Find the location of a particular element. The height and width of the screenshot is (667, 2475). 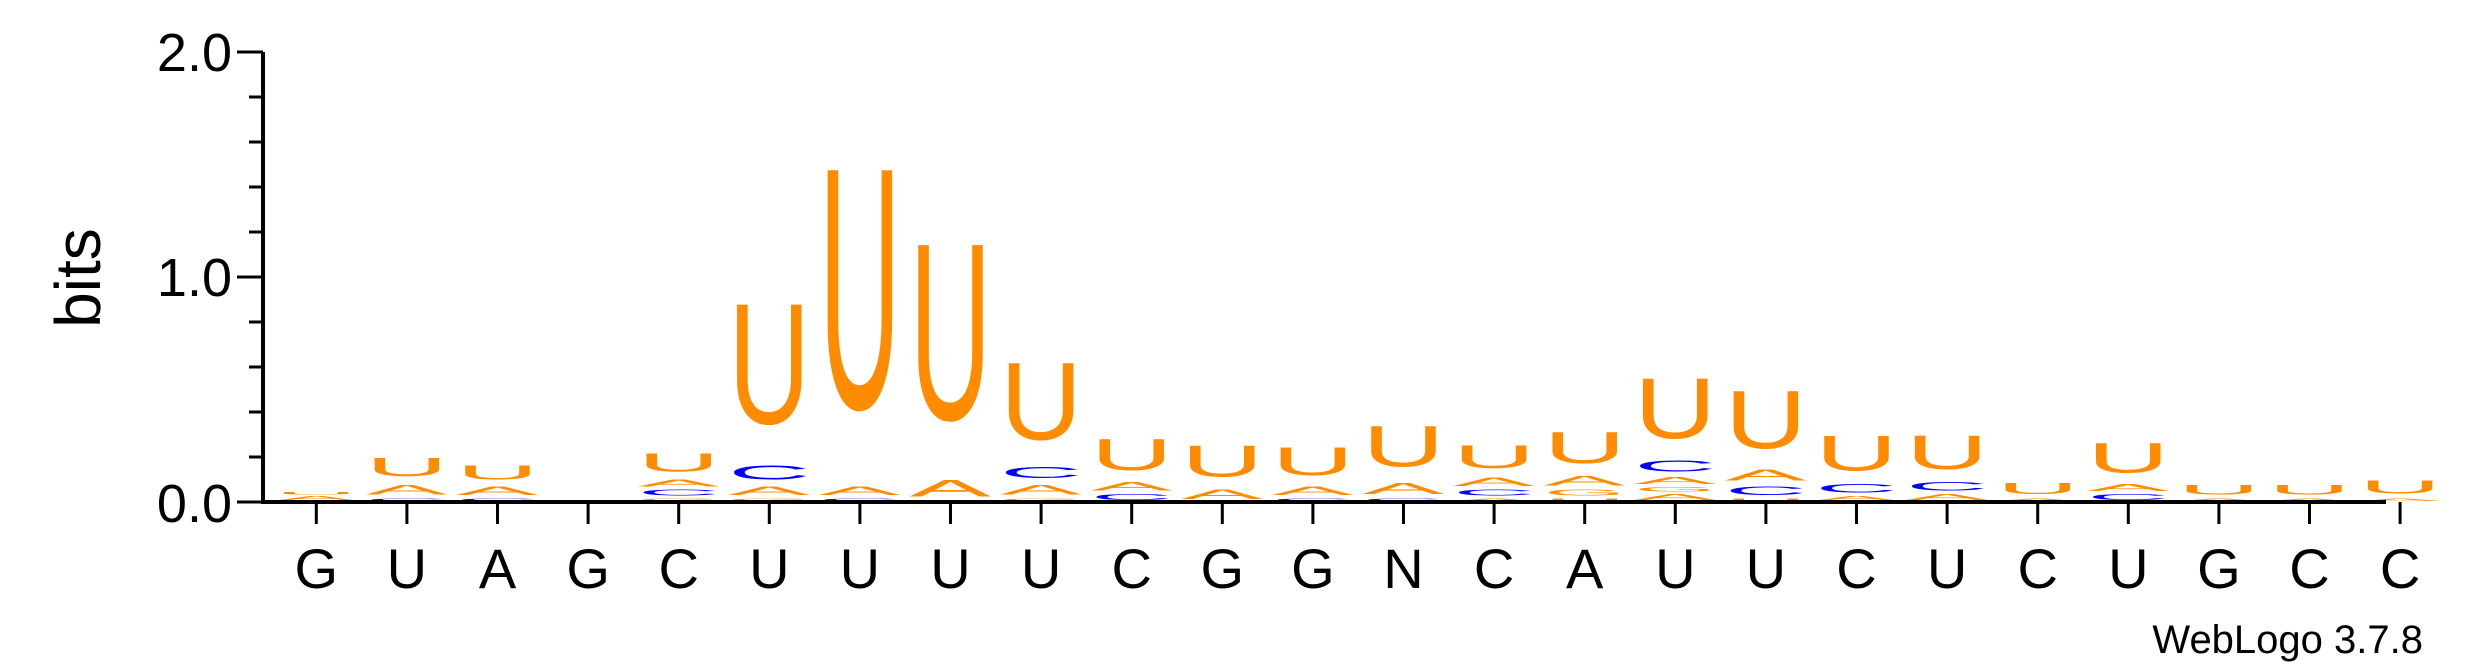

y-tick-label-2: 2.0 is located at coordinates (194, 53).